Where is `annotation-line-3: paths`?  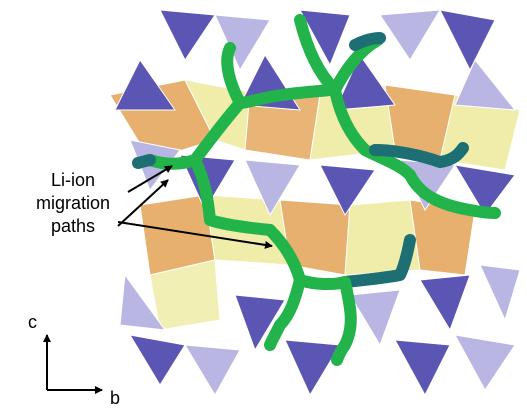
annotation-line-3: paths is located at coordinates (73, 226).